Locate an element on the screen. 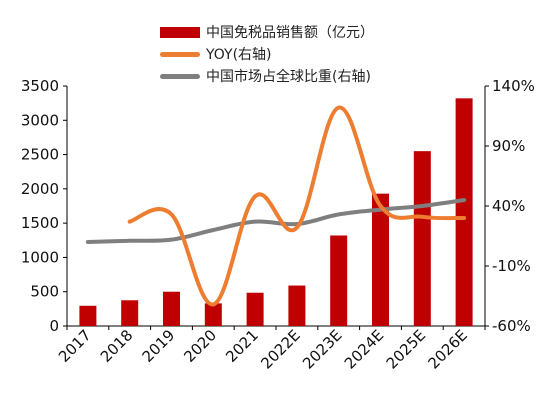 This screenshot has width=554, height=401. x-tick-label: 2026E is located at coordinates (448, 349).